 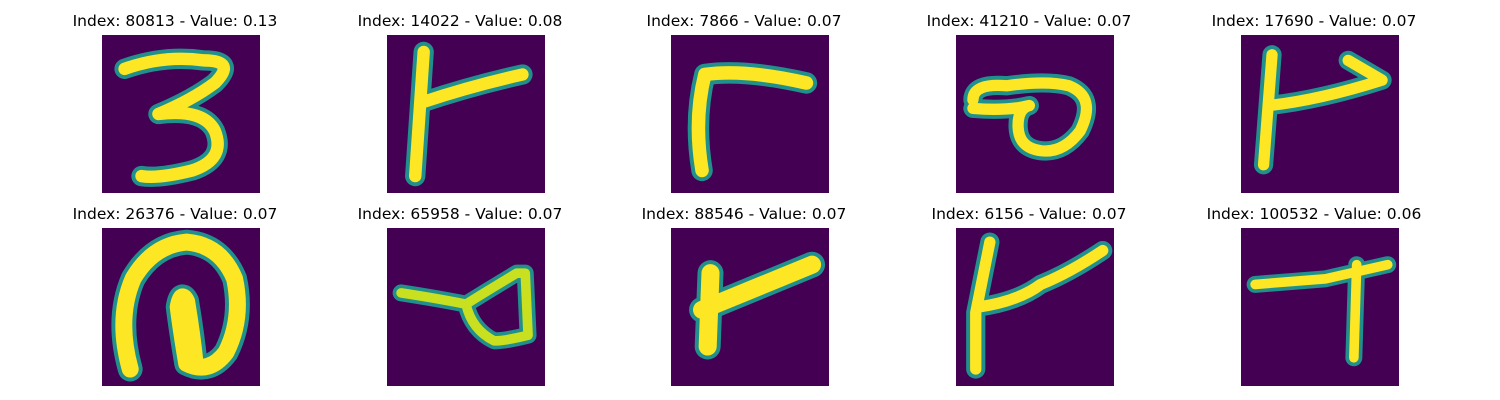 I want to click on panel-title: Index: 88546 - Value: 0.07, so click(x=744, y=214).